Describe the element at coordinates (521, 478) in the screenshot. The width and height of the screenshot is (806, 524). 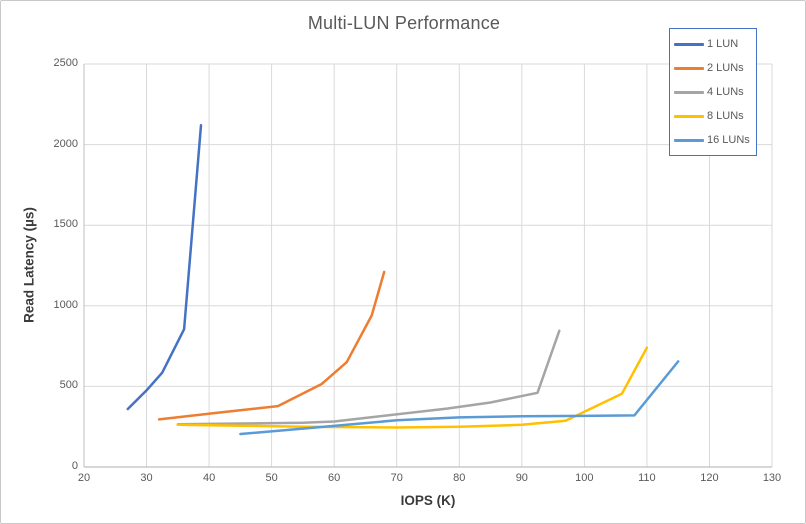
I see `x-tick-label: 90` at that location.